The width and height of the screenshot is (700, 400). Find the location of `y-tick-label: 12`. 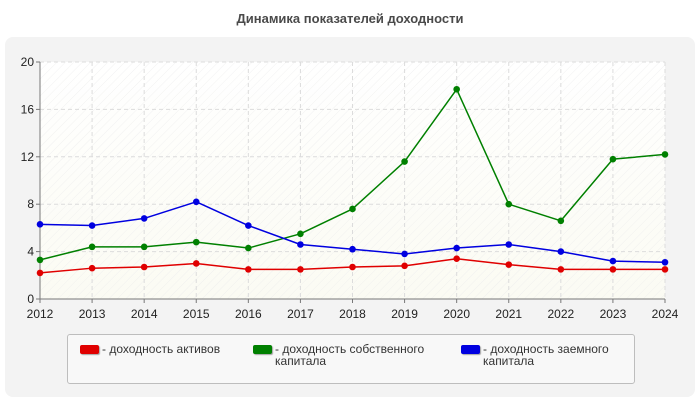

y-tick-label: 12 is located at coordinates (28, 157).